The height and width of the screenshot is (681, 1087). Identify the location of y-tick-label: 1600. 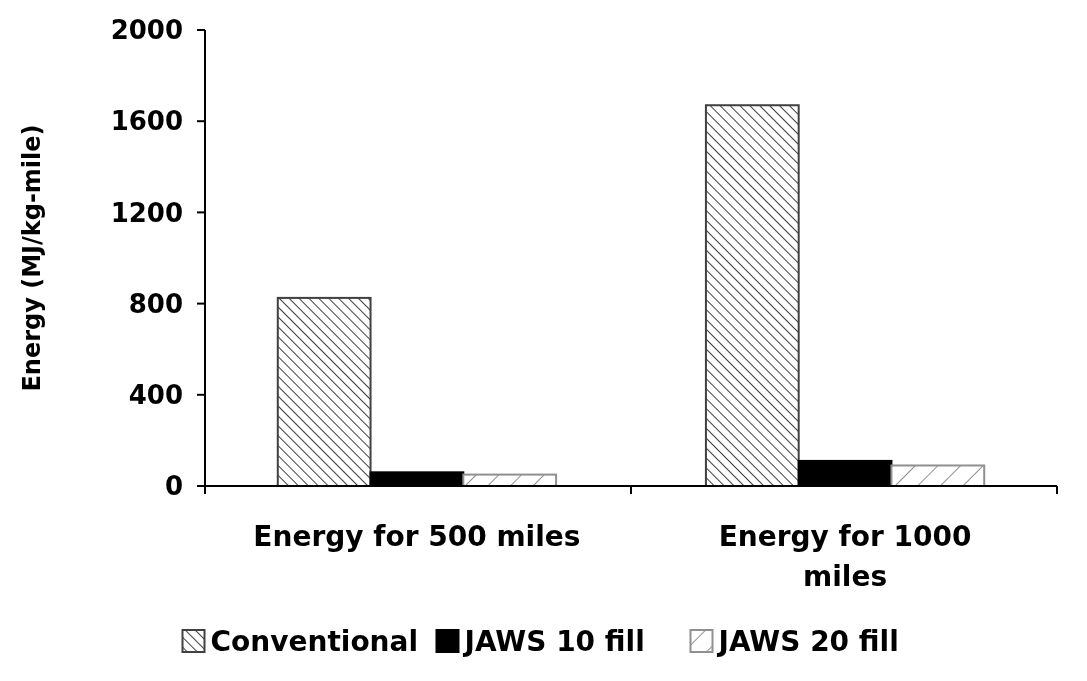
(146, 121).